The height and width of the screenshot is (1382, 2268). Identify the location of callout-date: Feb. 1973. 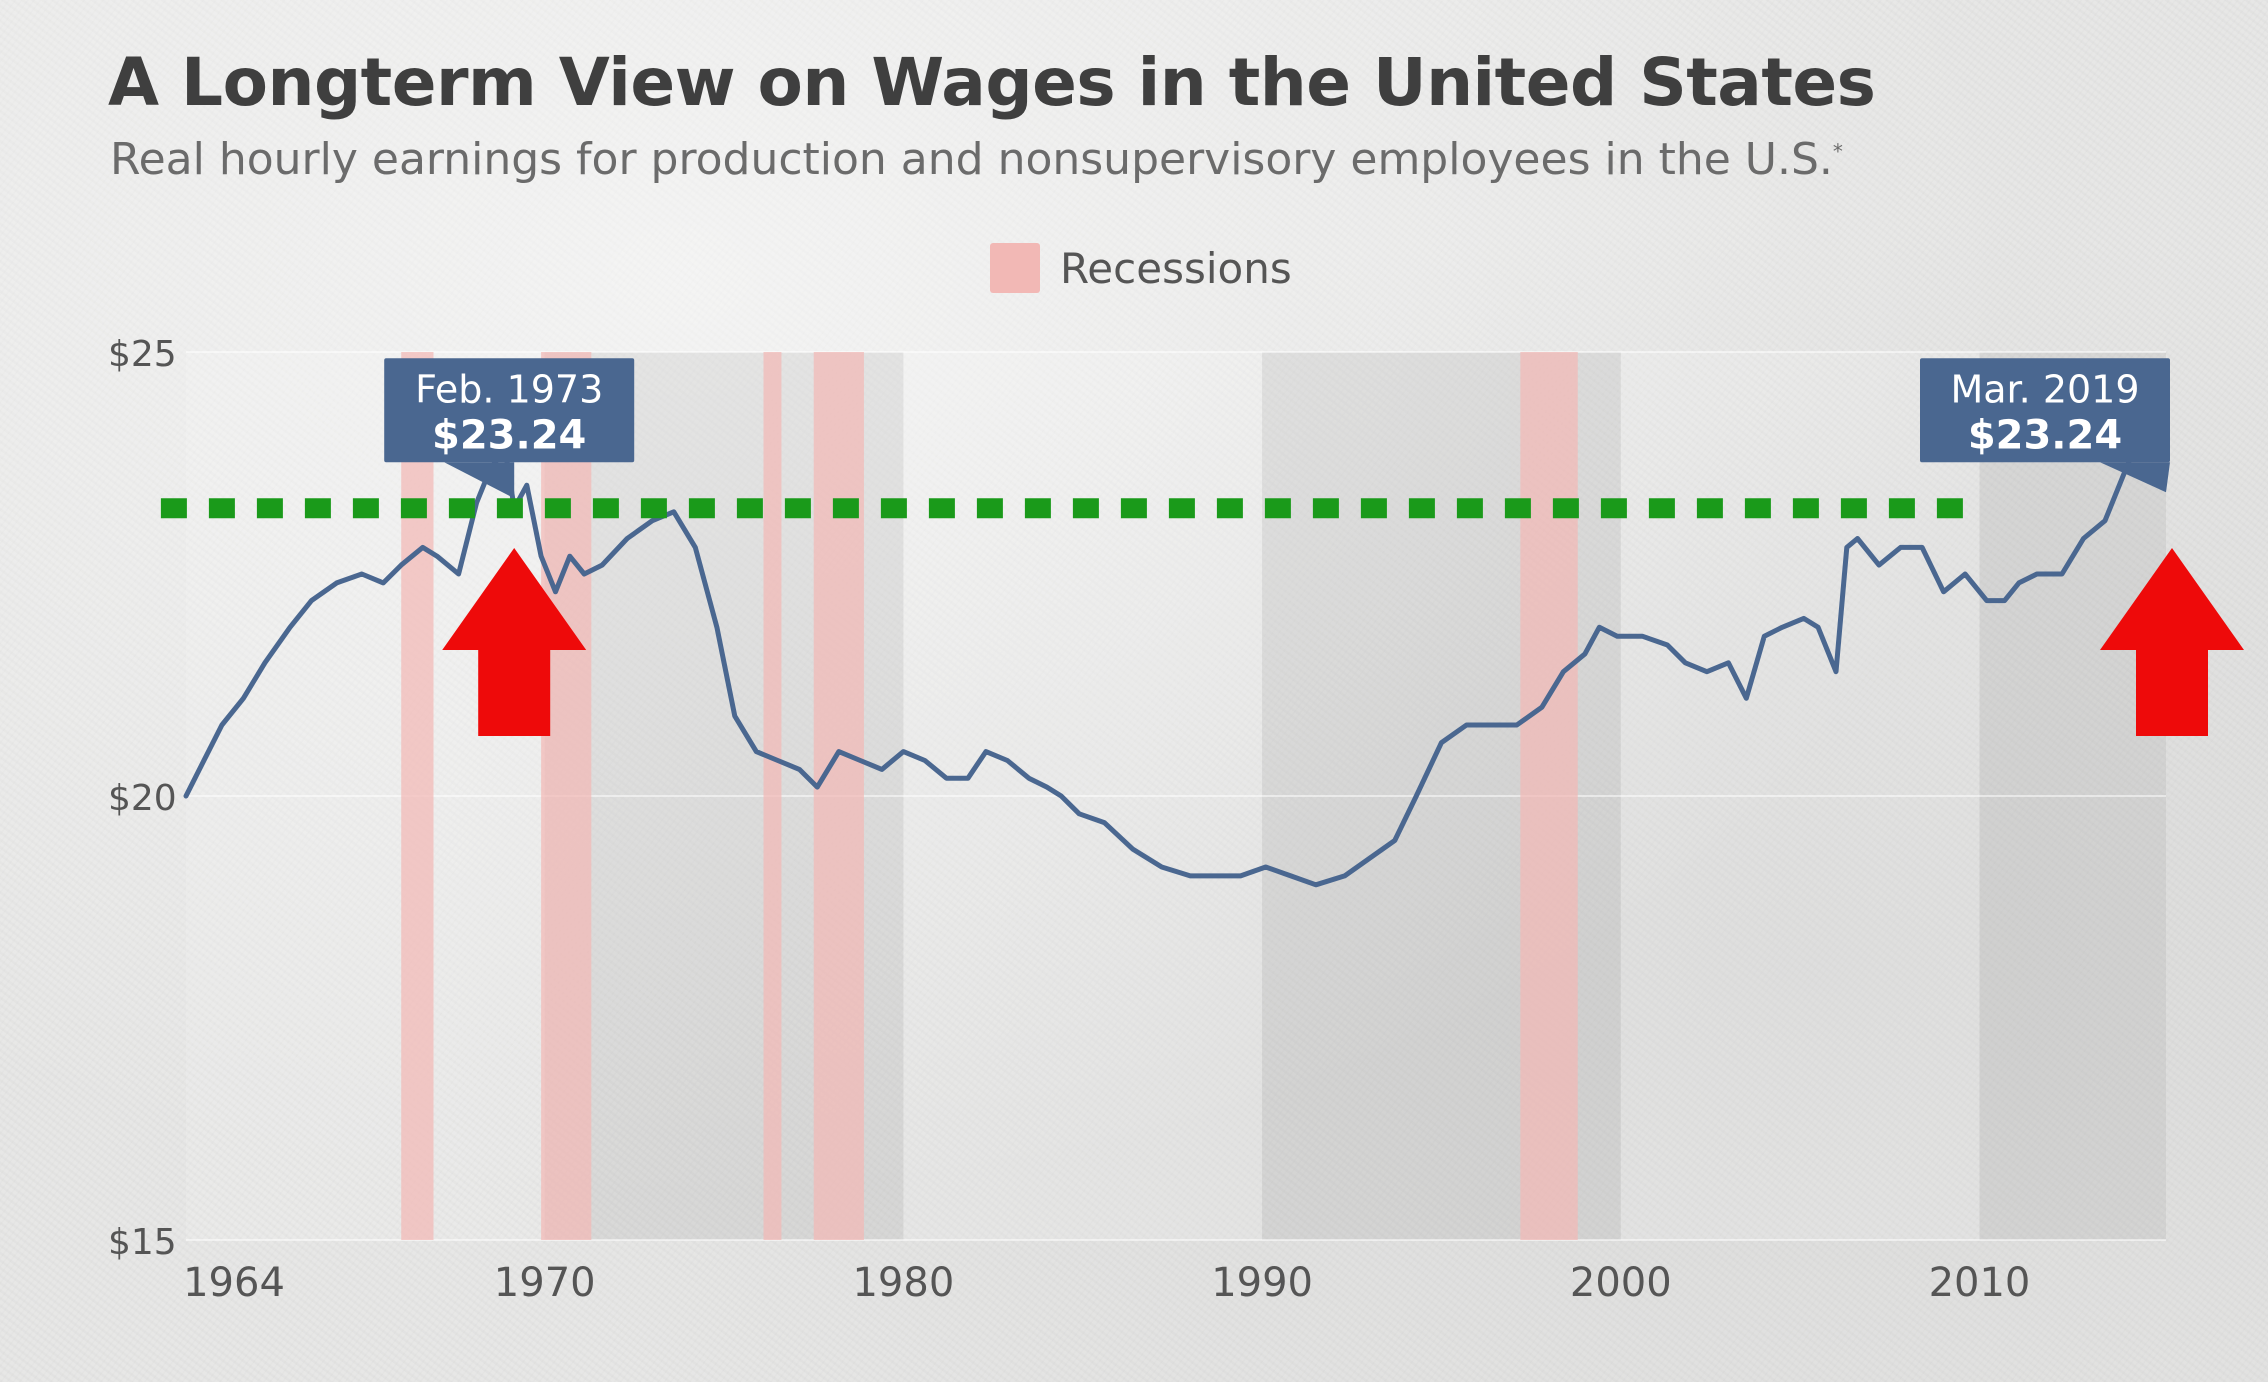
(509, 389).